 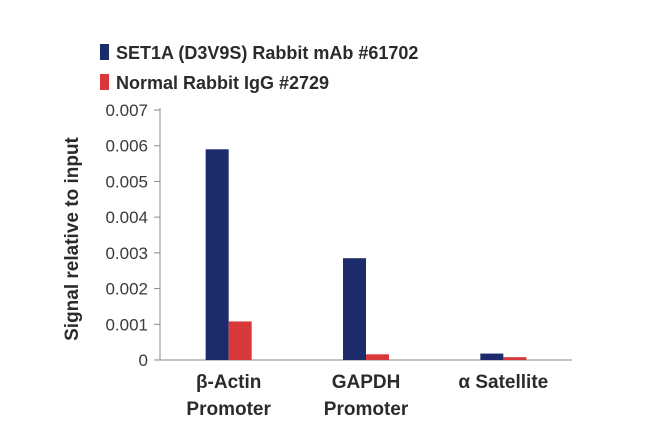 What do you see at coordinates (267, 53) in the screenshot?
I see `legend-label-1: SET1A (D3V9S) Rabbit mAb #61702` at bounding box center [267, 53].